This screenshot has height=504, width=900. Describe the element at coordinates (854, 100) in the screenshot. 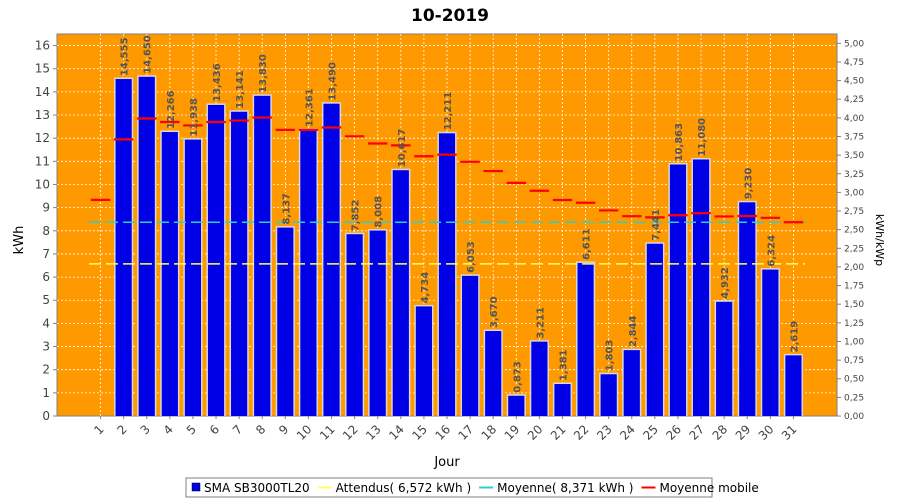

I see `y-right-tick-label: 4,25` at that location.